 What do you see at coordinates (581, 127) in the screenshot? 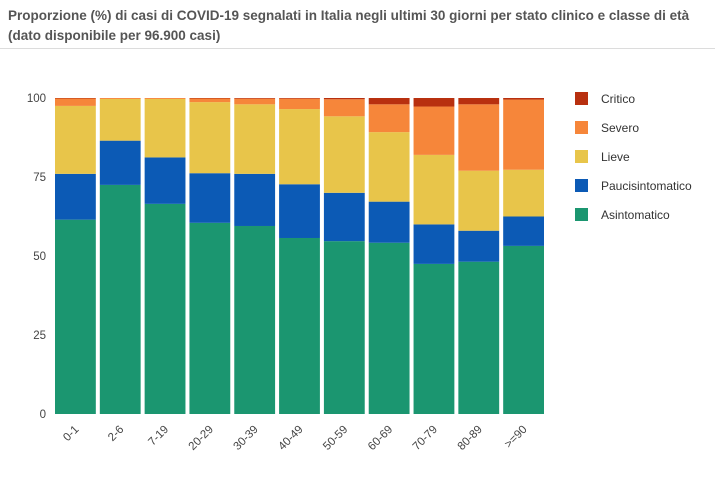
I see `legend-swatch-severo` at bounding box center [581, 127].